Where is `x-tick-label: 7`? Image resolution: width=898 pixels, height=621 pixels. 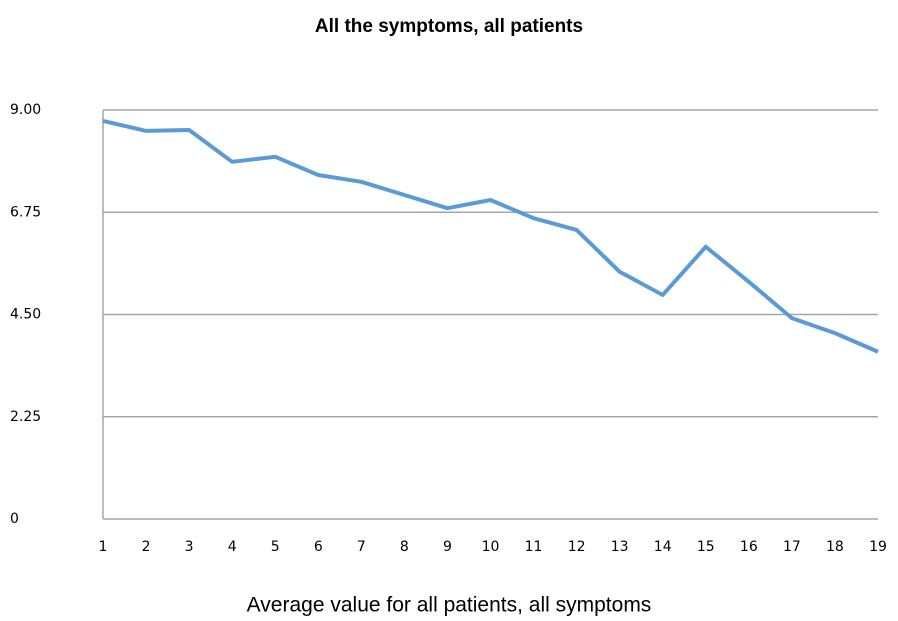 x-tick-label: 7 is located at coordinates (361, 547).